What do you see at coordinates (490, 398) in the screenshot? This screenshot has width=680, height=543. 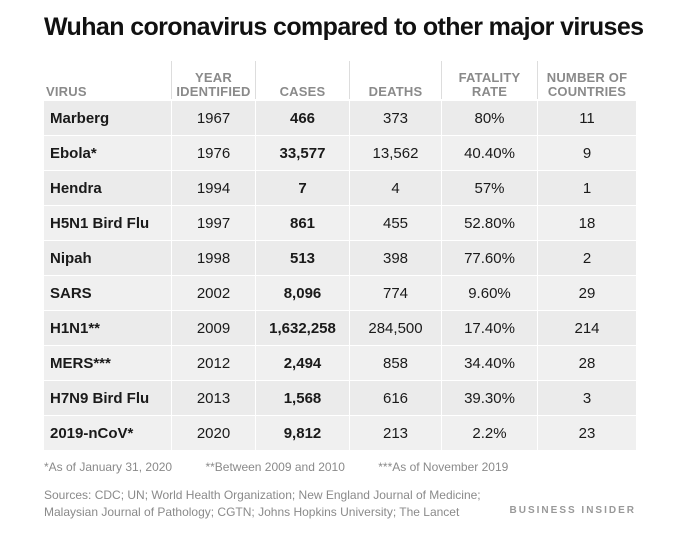 I see `cell-fatality-rate: 39.30%` at bounding box center [490, 398].